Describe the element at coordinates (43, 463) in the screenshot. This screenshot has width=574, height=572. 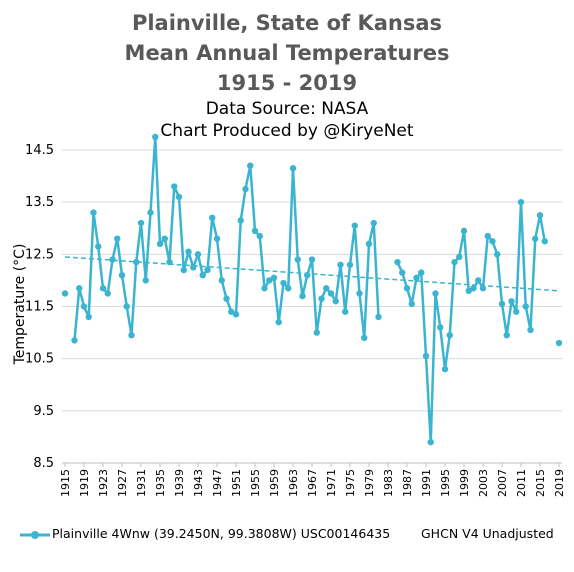
I see `y-tick-label: 8.5` at that location.